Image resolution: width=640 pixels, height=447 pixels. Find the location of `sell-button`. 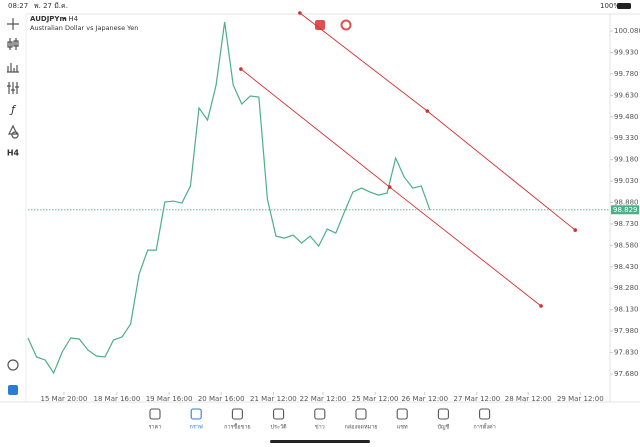

sell-button is located at coordinates (320, 25).